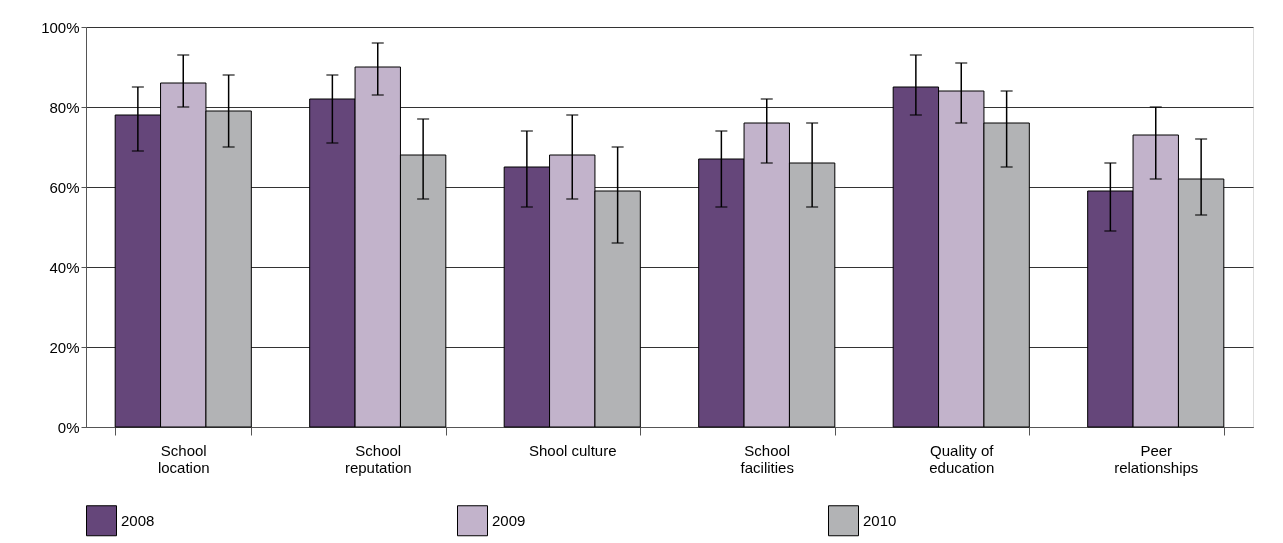 The width and height of the screenshot is (1283, 543). I want to click on legend-label: 2008, so click(138, 520).